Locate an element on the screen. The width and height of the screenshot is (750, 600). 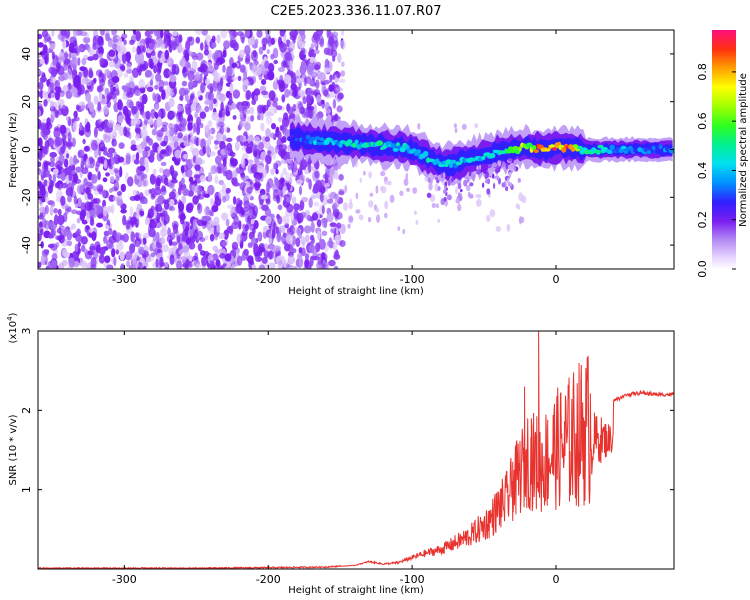
y-tick-label: 3 is located at coordinates (26, 331).